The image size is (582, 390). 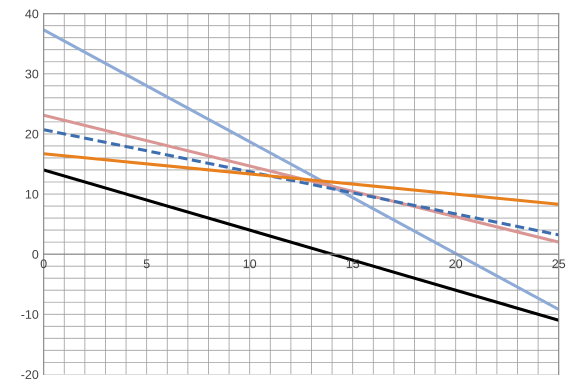 I want to click on x-tick-label: 20, so click(x=455, y=263).